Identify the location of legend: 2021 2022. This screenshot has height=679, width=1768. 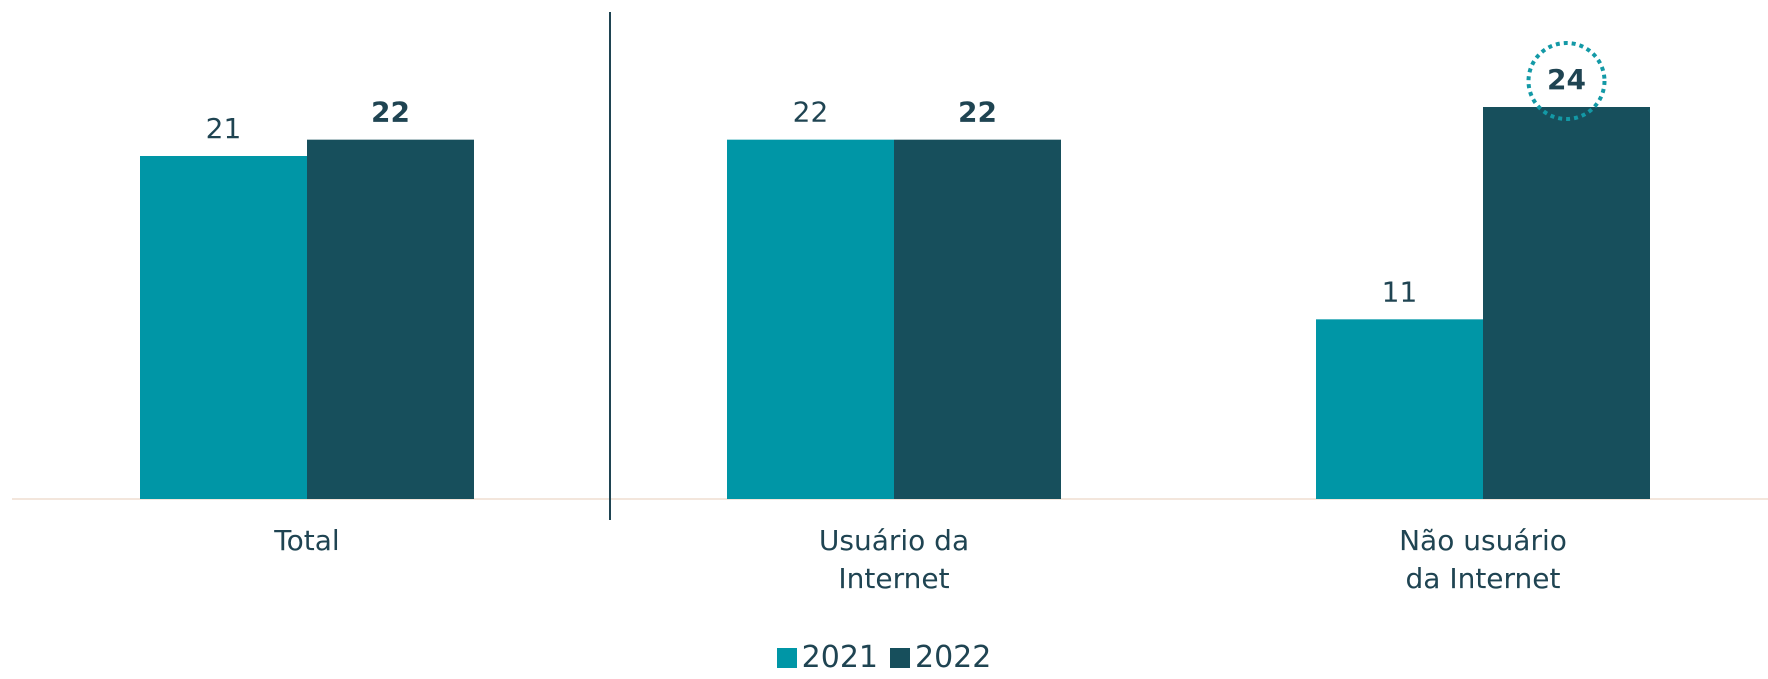
(884, 658).